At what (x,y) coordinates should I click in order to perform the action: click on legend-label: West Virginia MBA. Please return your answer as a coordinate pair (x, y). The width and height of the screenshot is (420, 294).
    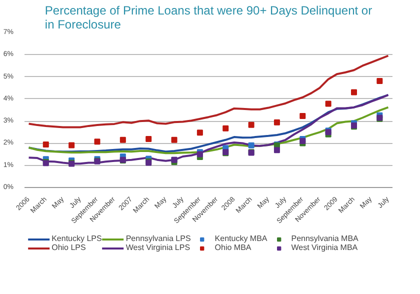
    Looking at the image, I should click on (324, 247).